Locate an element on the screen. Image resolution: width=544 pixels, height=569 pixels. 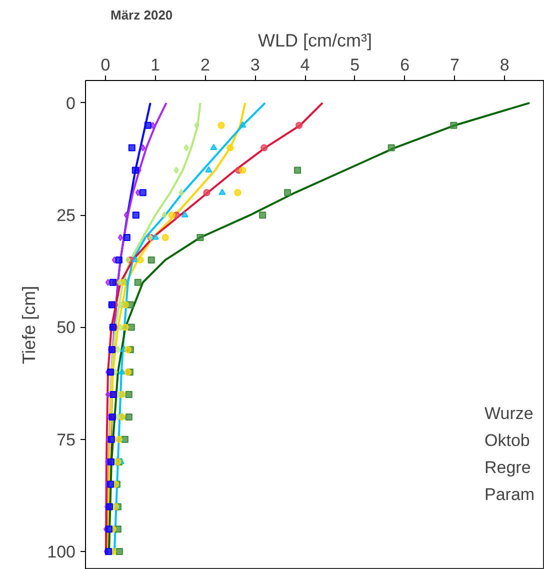
x-tick-label: 6 is located at coordinates (405, 65).